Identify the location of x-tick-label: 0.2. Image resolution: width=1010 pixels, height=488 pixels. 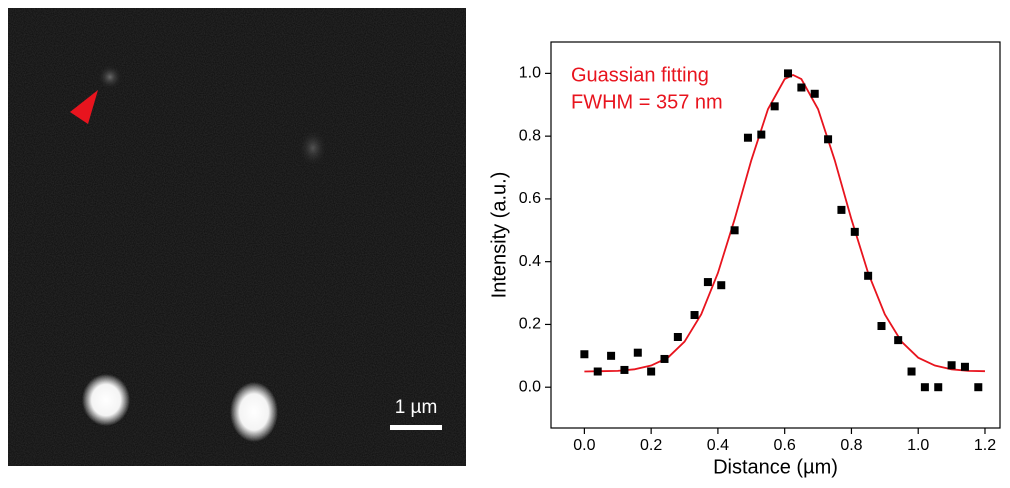
(651, 445).